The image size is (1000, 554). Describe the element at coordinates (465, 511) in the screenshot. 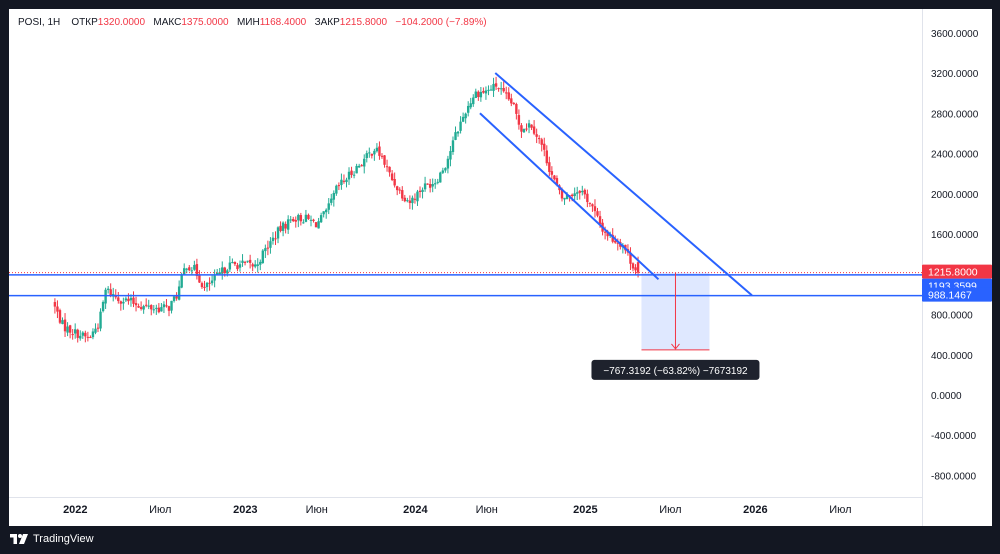

I see `time-scale` at that location.